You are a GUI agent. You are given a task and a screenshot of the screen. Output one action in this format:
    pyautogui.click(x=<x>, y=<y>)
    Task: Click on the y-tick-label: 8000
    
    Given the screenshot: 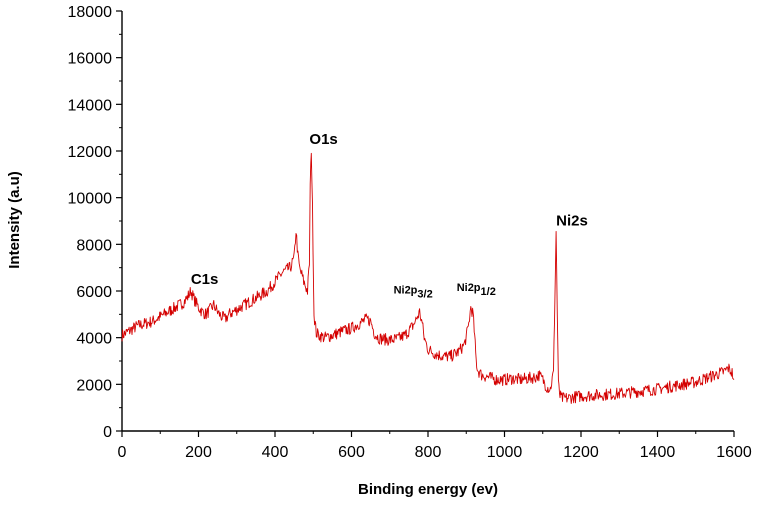 What is the action you would take?
    pyautogui.click(x=94, y=245)
    